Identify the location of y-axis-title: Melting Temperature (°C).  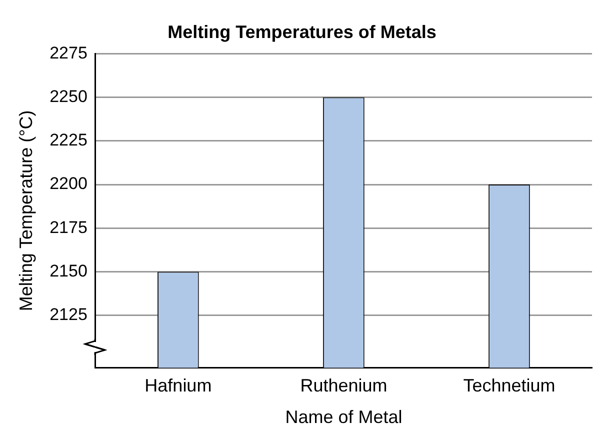
(26, 211).